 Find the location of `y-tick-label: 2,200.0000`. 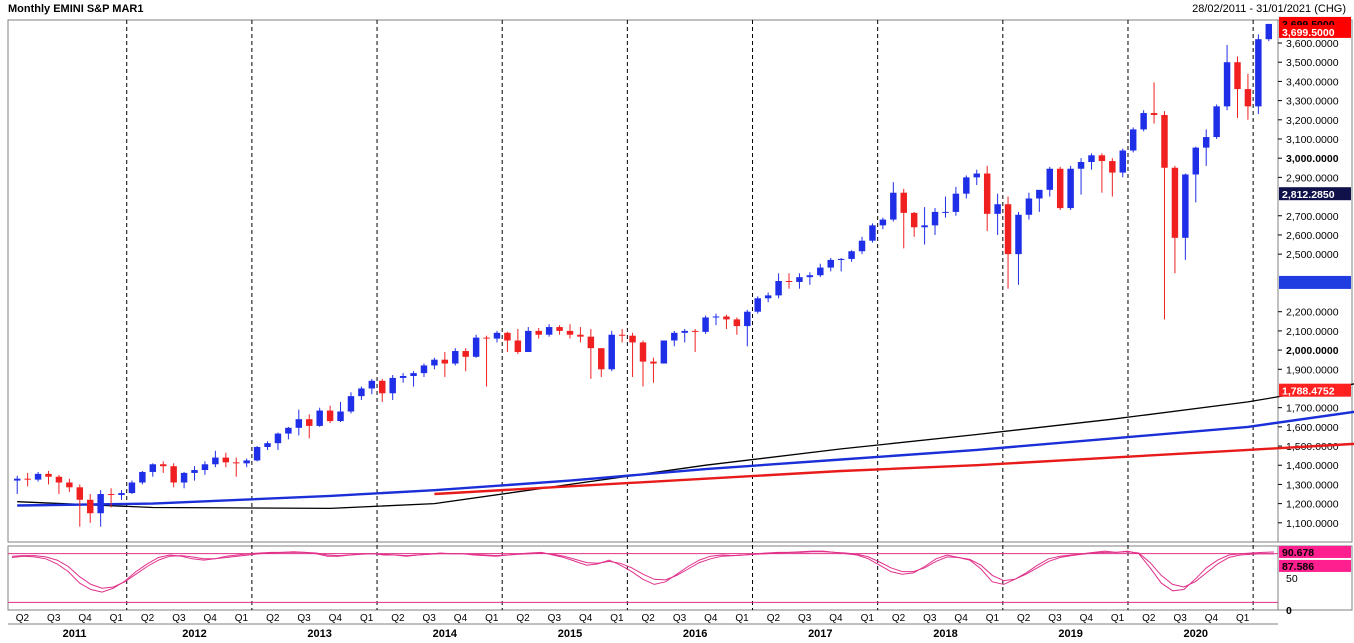

y-tick-label: 2,200.0000 is located at coordinates (1312, 313).